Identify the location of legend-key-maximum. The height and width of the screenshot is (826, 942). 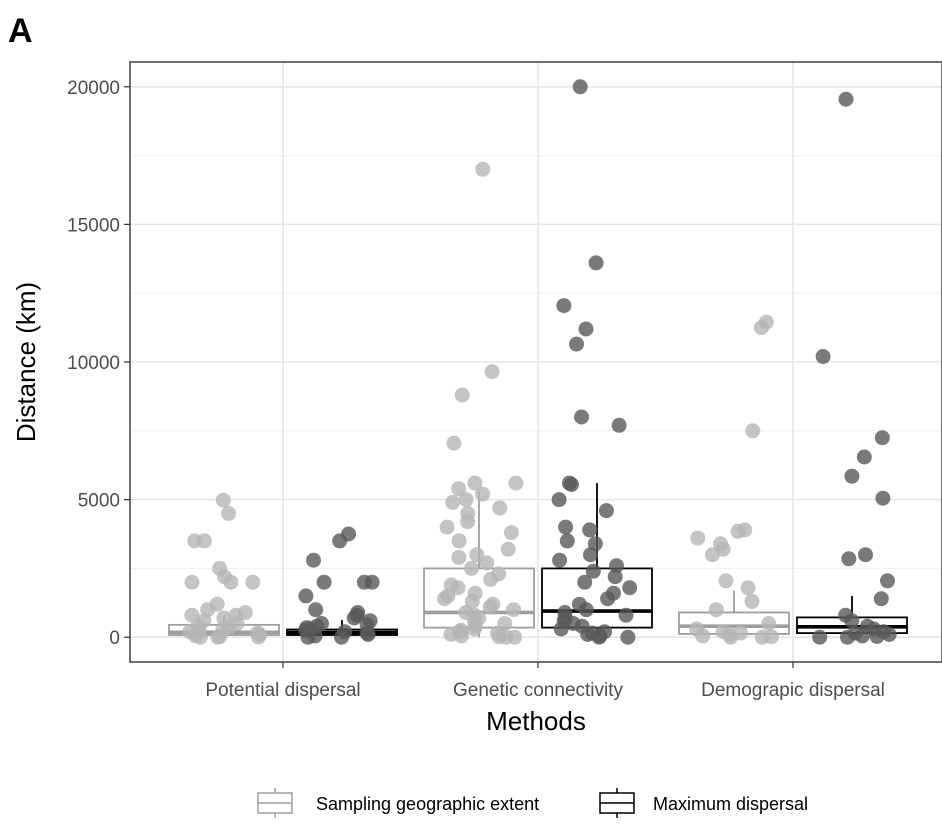
(617, 803).